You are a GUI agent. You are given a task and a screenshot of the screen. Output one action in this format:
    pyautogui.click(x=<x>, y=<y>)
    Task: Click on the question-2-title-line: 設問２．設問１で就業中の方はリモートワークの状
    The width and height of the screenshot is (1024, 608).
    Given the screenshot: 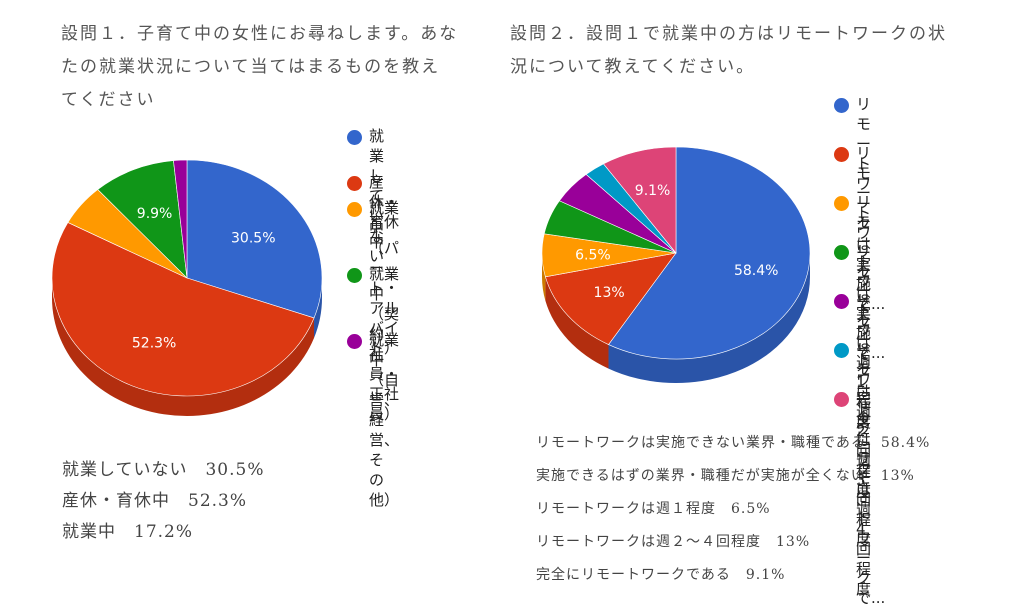 What is the action you would take?
    pyautogui.click(x=728, y=34)
    